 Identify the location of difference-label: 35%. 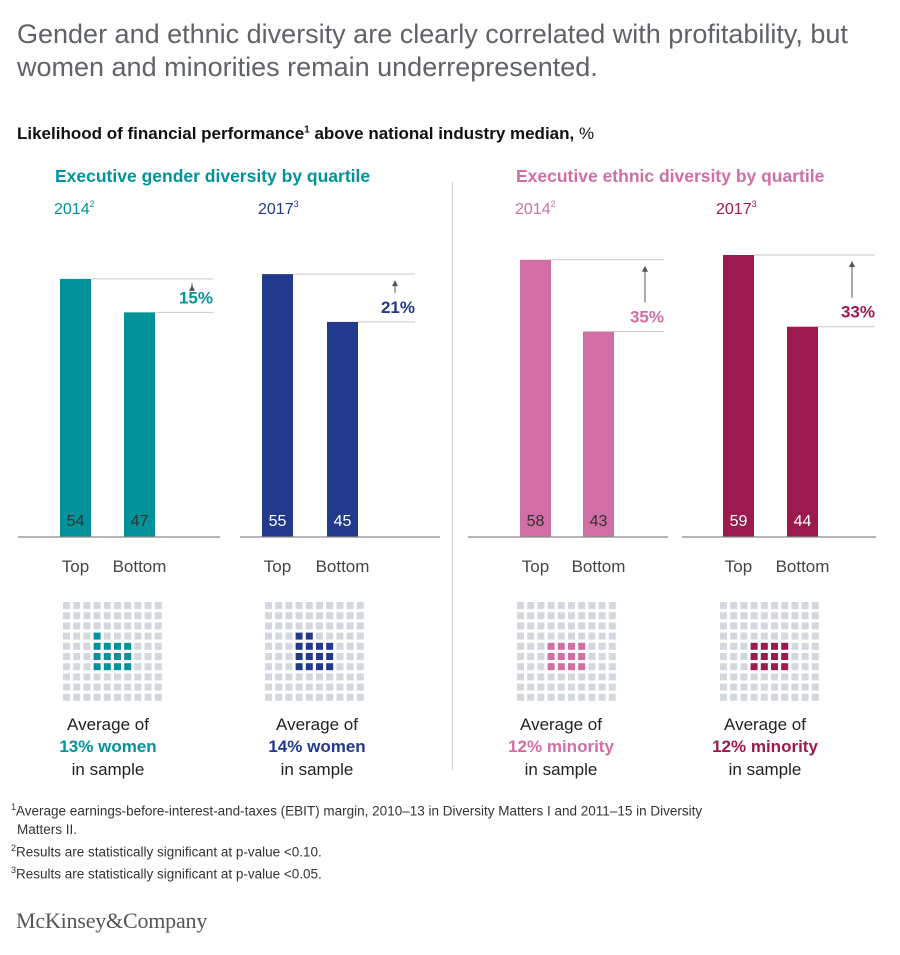
(647, 316).